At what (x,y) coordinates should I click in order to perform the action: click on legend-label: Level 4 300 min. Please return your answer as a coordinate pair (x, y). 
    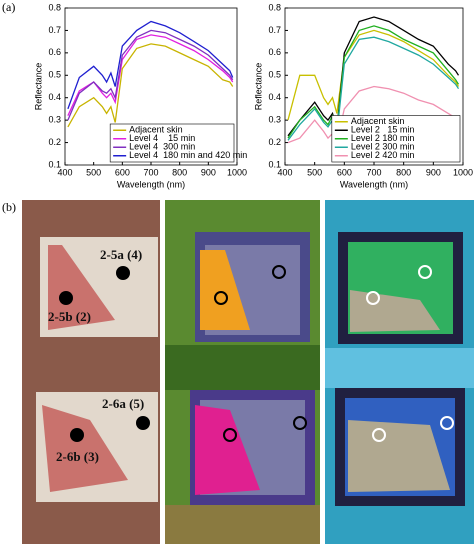
    Looking at the image, I should click on (162, 147).